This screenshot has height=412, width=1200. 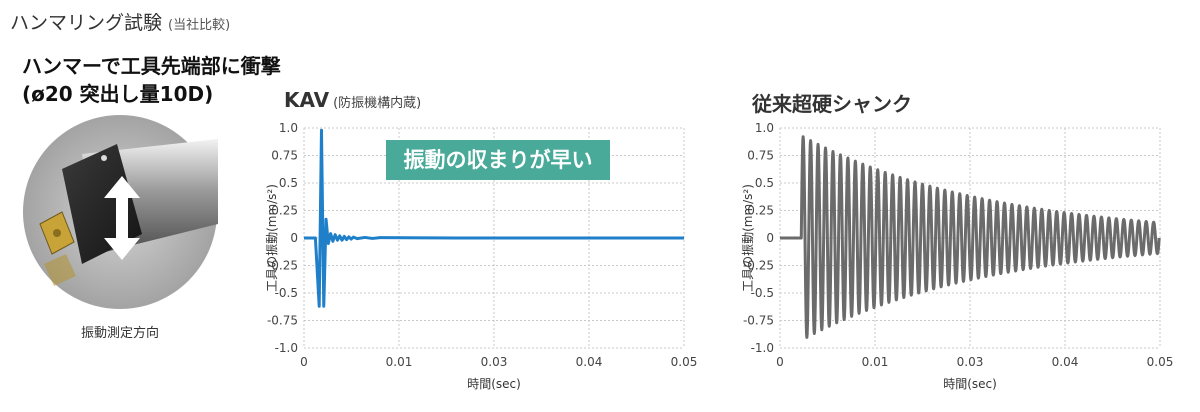 I want to click on page-title: ハンマリング試験 (当社比較), so click(x=120, y=21).